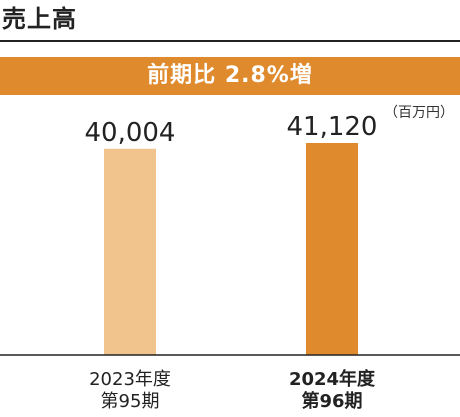 This screenshot has width=460, height=417. I want to click on value-label-2024: 41,120, so click(332, 127).